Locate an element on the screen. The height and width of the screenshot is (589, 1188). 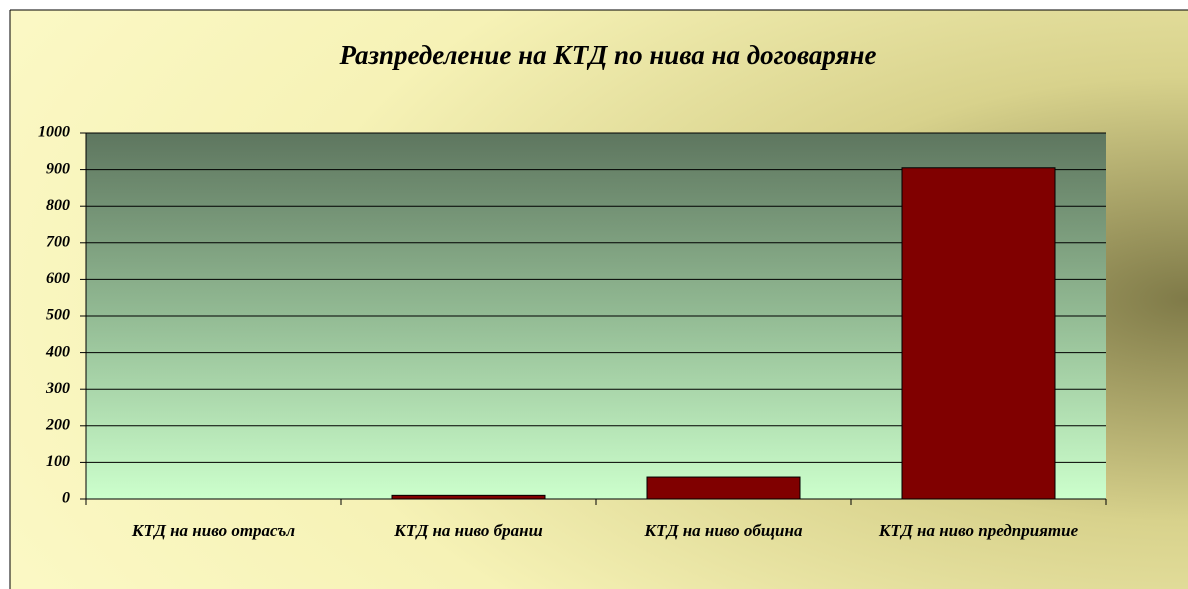
y-tick-label: 1000 is located at coordinates (54, 132).